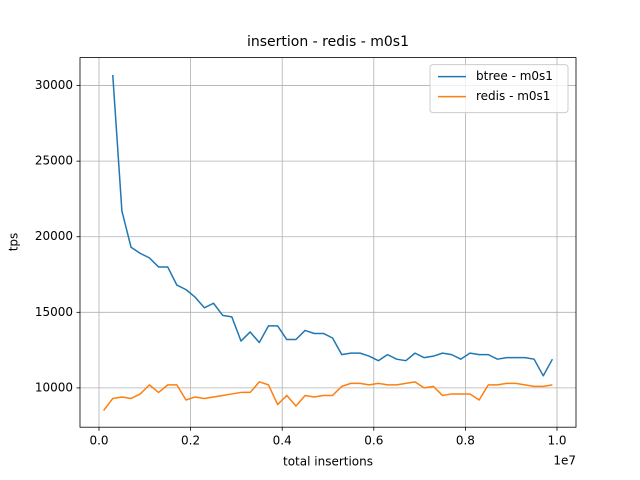 This screenshot has width=640, height=480. Describe the element at coordinates (514, 76) in the screenshot. I see `legend-label: btree - m0s1` at that location.